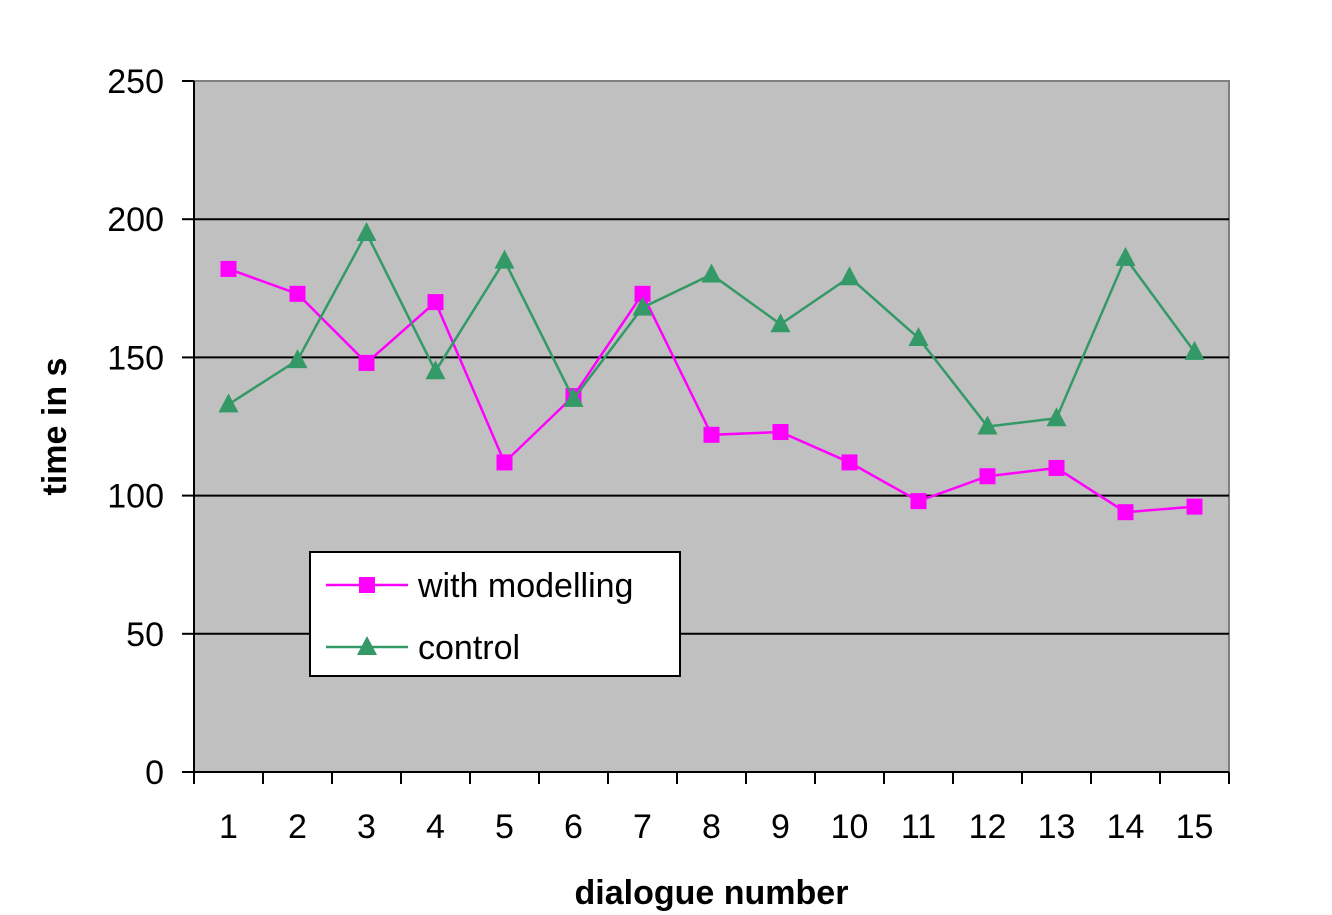 This screenshot has width=1332, height=915. What do you see at coordinates (988, 827) in the screenshot?
I see `x-tick-label: 12` at bounding box center [988, 827].